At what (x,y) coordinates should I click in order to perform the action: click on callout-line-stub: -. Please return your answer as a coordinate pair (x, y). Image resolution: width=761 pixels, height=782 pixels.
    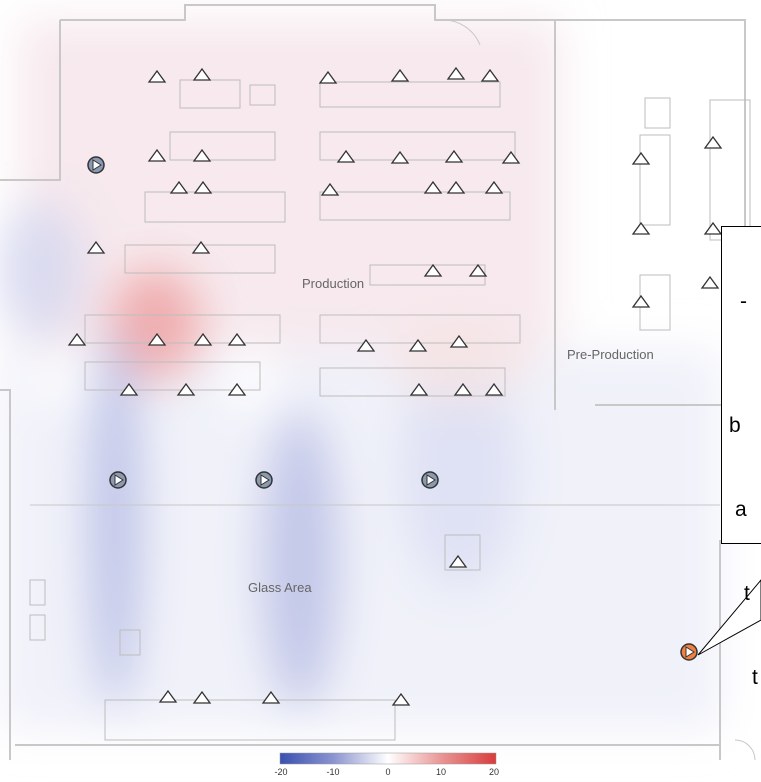
    Looking at the image, I should click on (743, 301).